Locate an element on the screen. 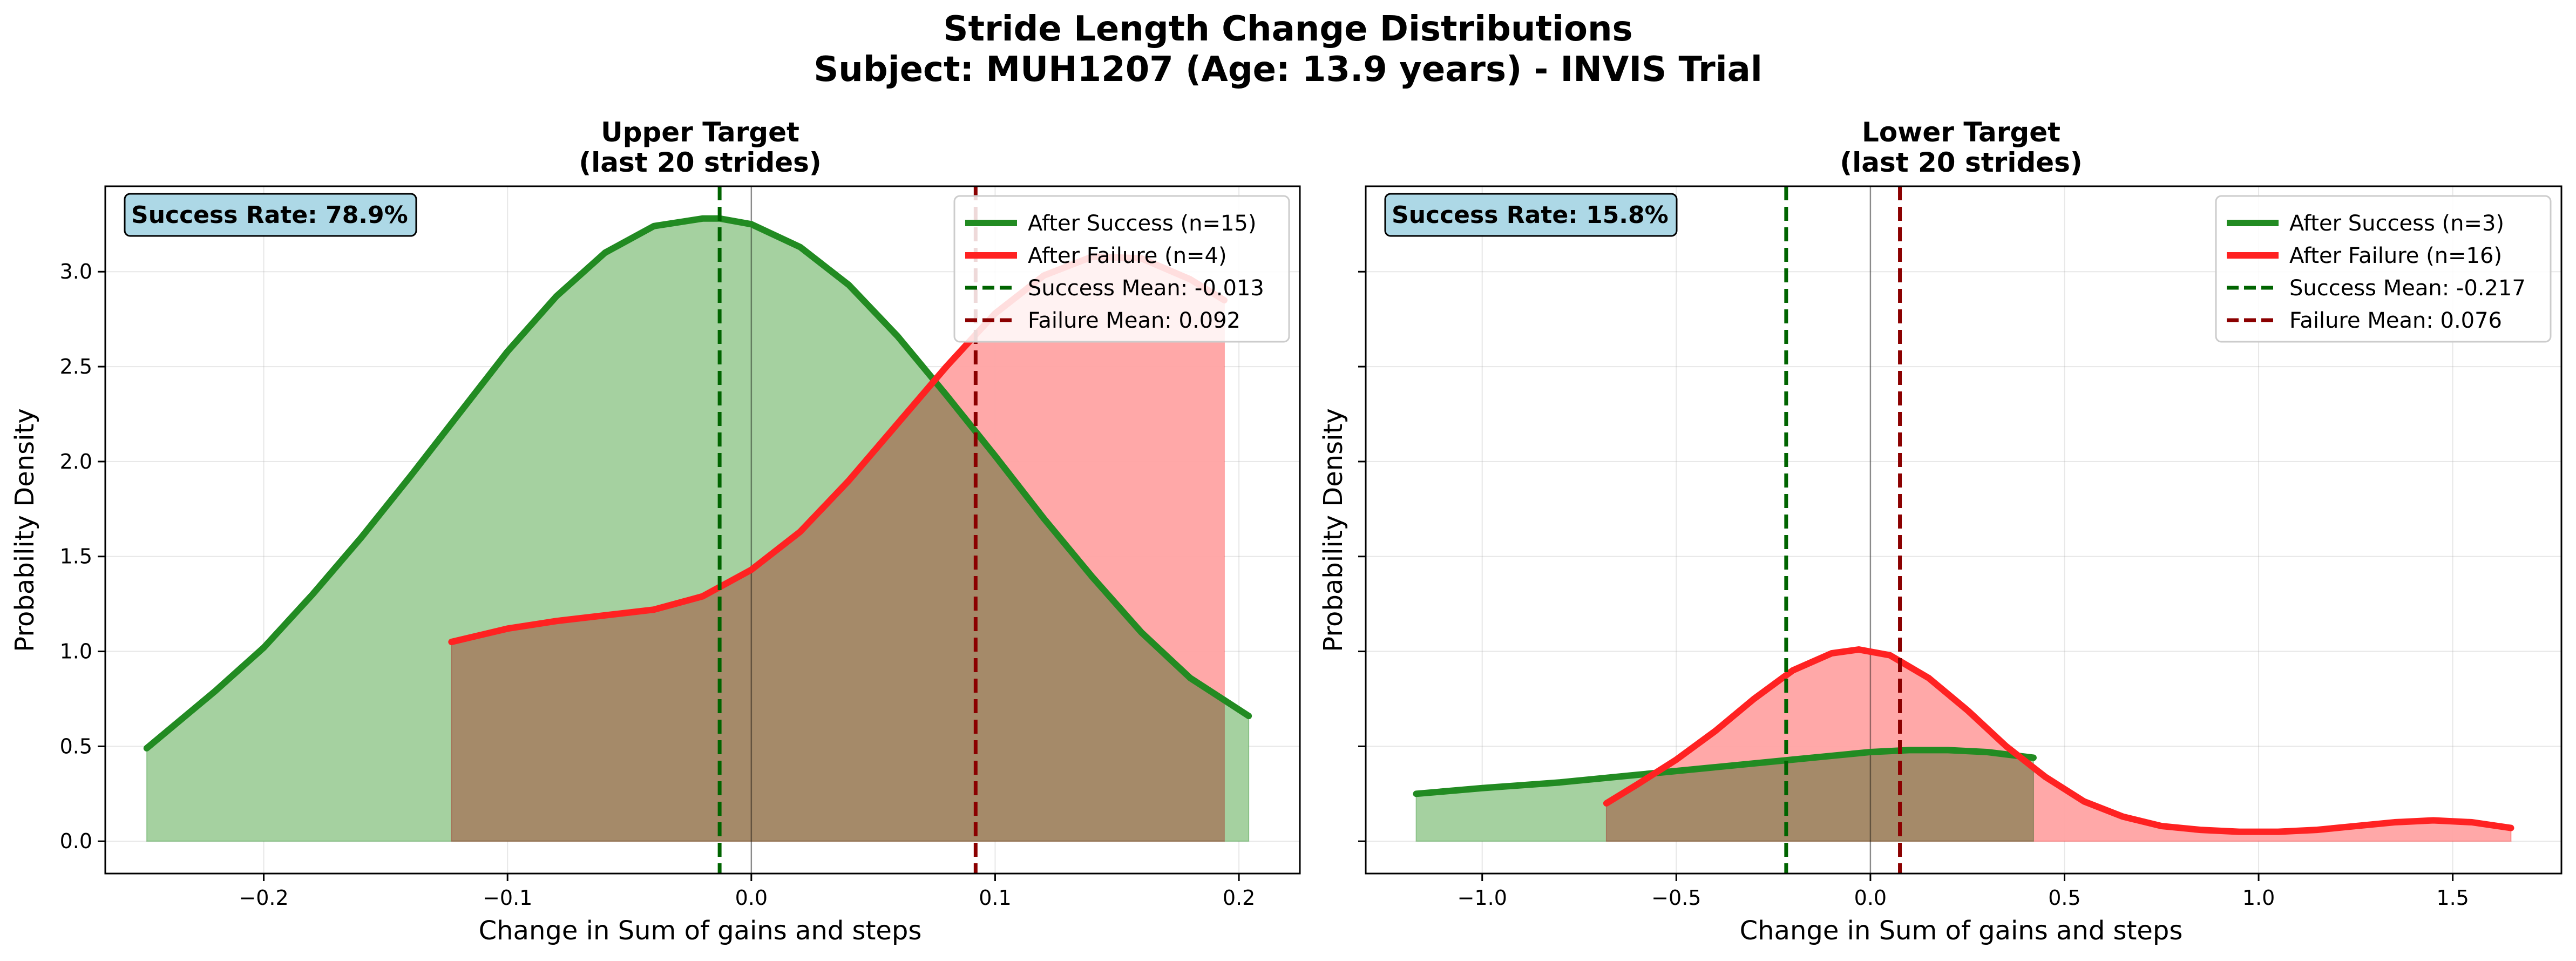 The image size is (2576, 961). x-tick-label: 0.1 is located at coordinates (995, 898).